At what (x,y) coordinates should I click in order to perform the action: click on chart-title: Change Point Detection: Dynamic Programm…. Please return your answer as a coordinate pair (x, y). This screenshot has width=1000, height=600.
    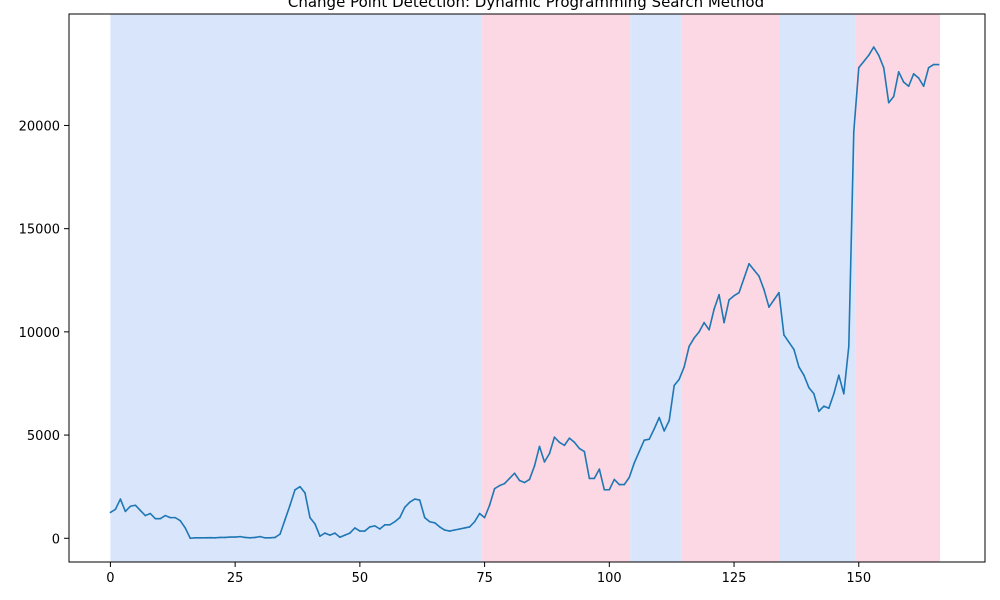
    Looking at the image, I should click on (526, 5).